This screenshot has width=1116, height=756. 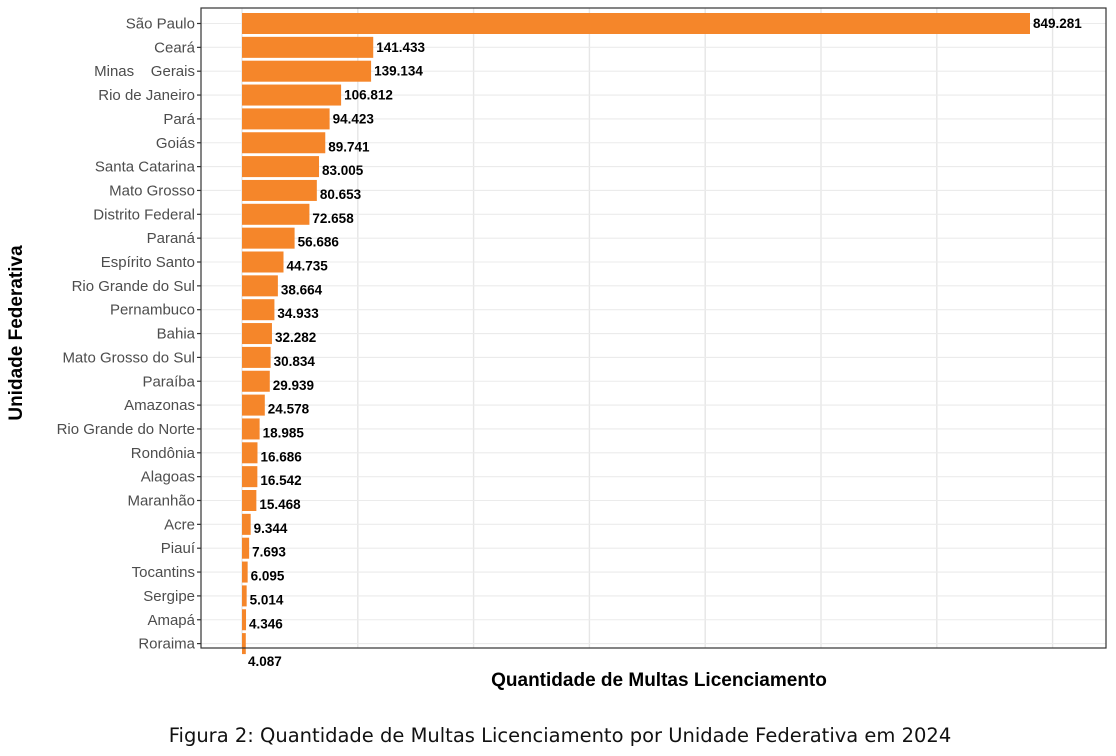 What do you see at coordinates (171, 238) in the screenshot?
I see `y-tick-label: Paraná` at bounding box center [171, 238].